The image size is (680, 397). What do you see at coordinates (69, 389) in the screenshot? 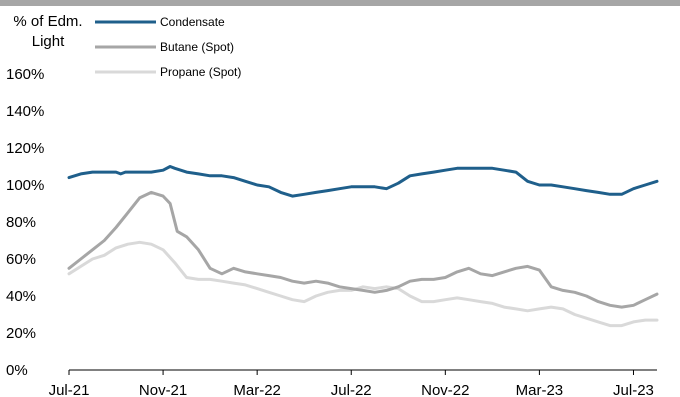
I see `x-tick-label: Jul-21` at bounding box center [69, 389].